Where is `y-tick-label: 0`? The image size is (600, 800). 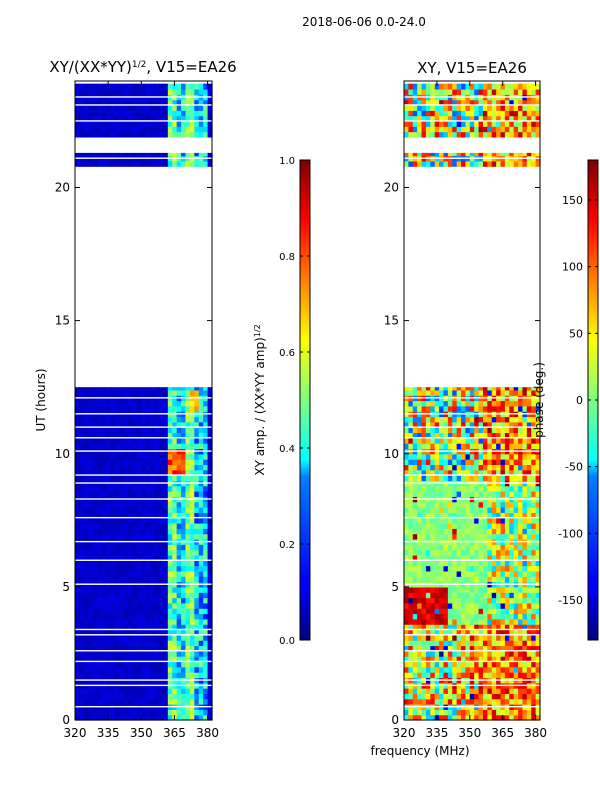 y-tick-label: 0 is located at coordinates (395, 720).